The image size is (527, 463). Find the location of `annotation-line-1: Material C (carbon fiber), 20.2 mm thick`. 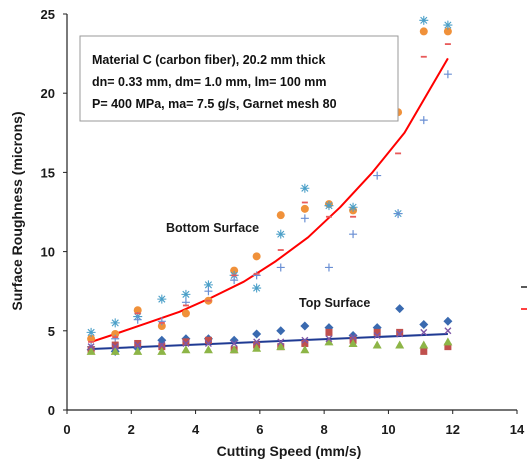

annotation-line-1: Material C (carbon fiber), 20.2 mm thick is located at coordinates (208, 60).